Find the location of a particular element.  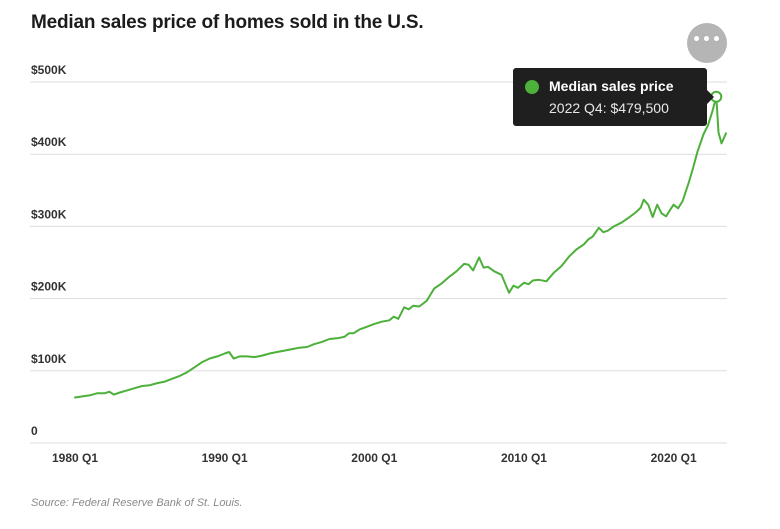

data-tooltip: Median sales price 2022 Q4: $479,500 is located at coordinates (613, 97).